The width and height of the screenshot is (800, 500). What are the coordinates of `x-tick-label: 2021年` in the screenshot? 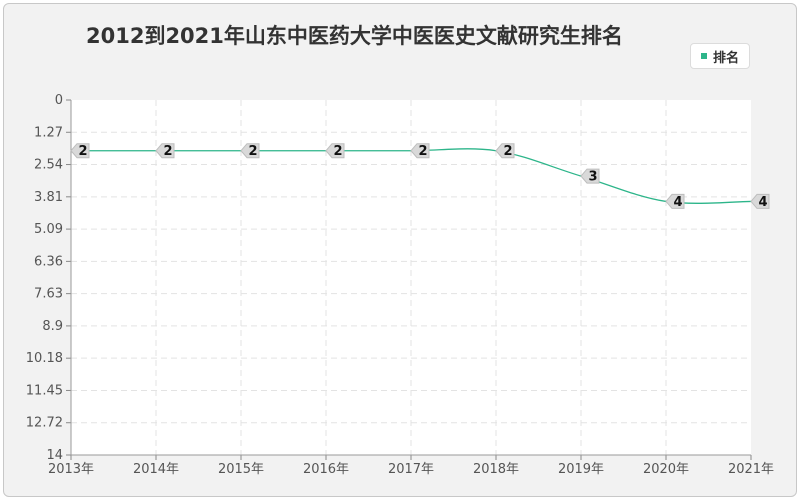 It's located at (751, 469).